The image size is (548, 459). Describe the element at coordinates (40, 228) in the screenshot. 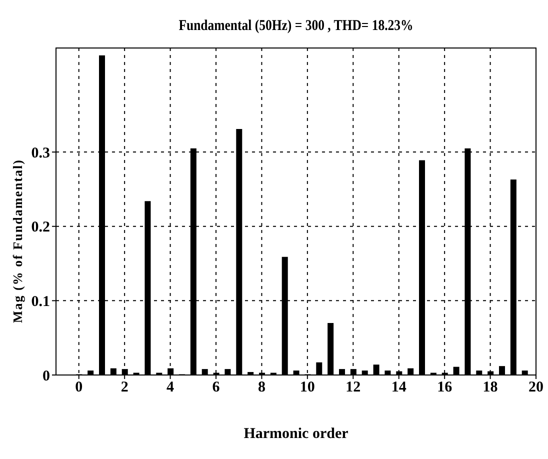

I see `y-tick-label: 0.2` at that location.